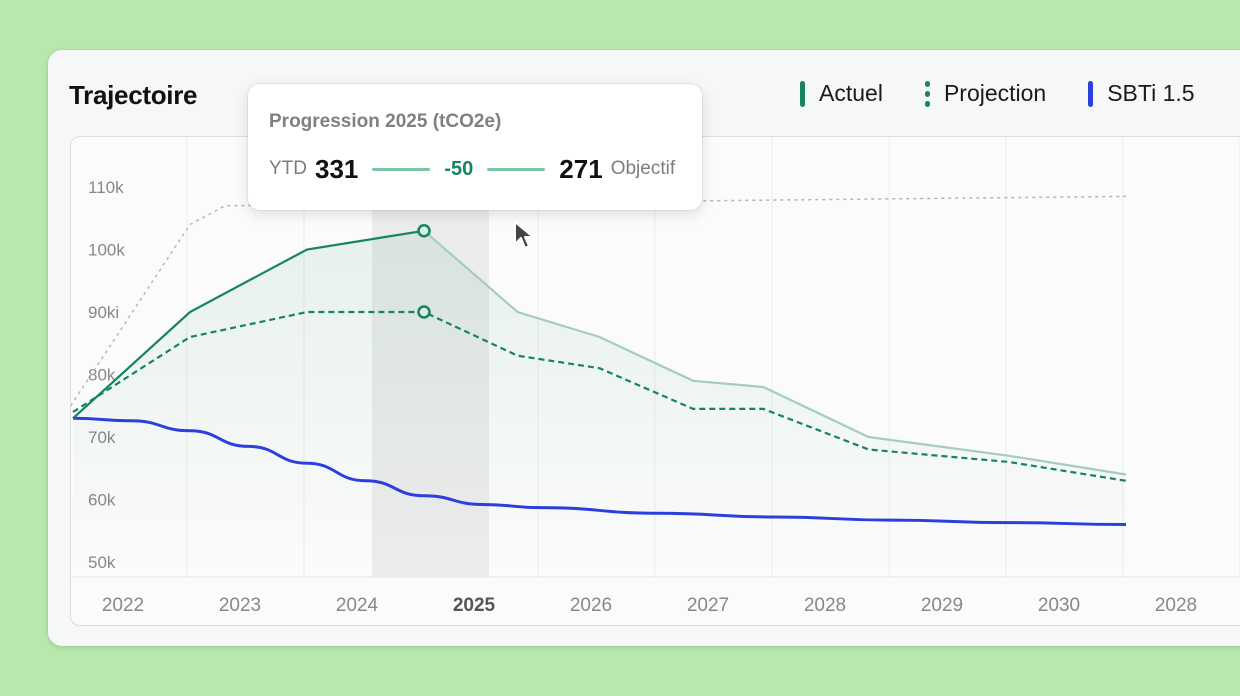  I want to click on y-tick-label: 90ki, so click(103, 312).